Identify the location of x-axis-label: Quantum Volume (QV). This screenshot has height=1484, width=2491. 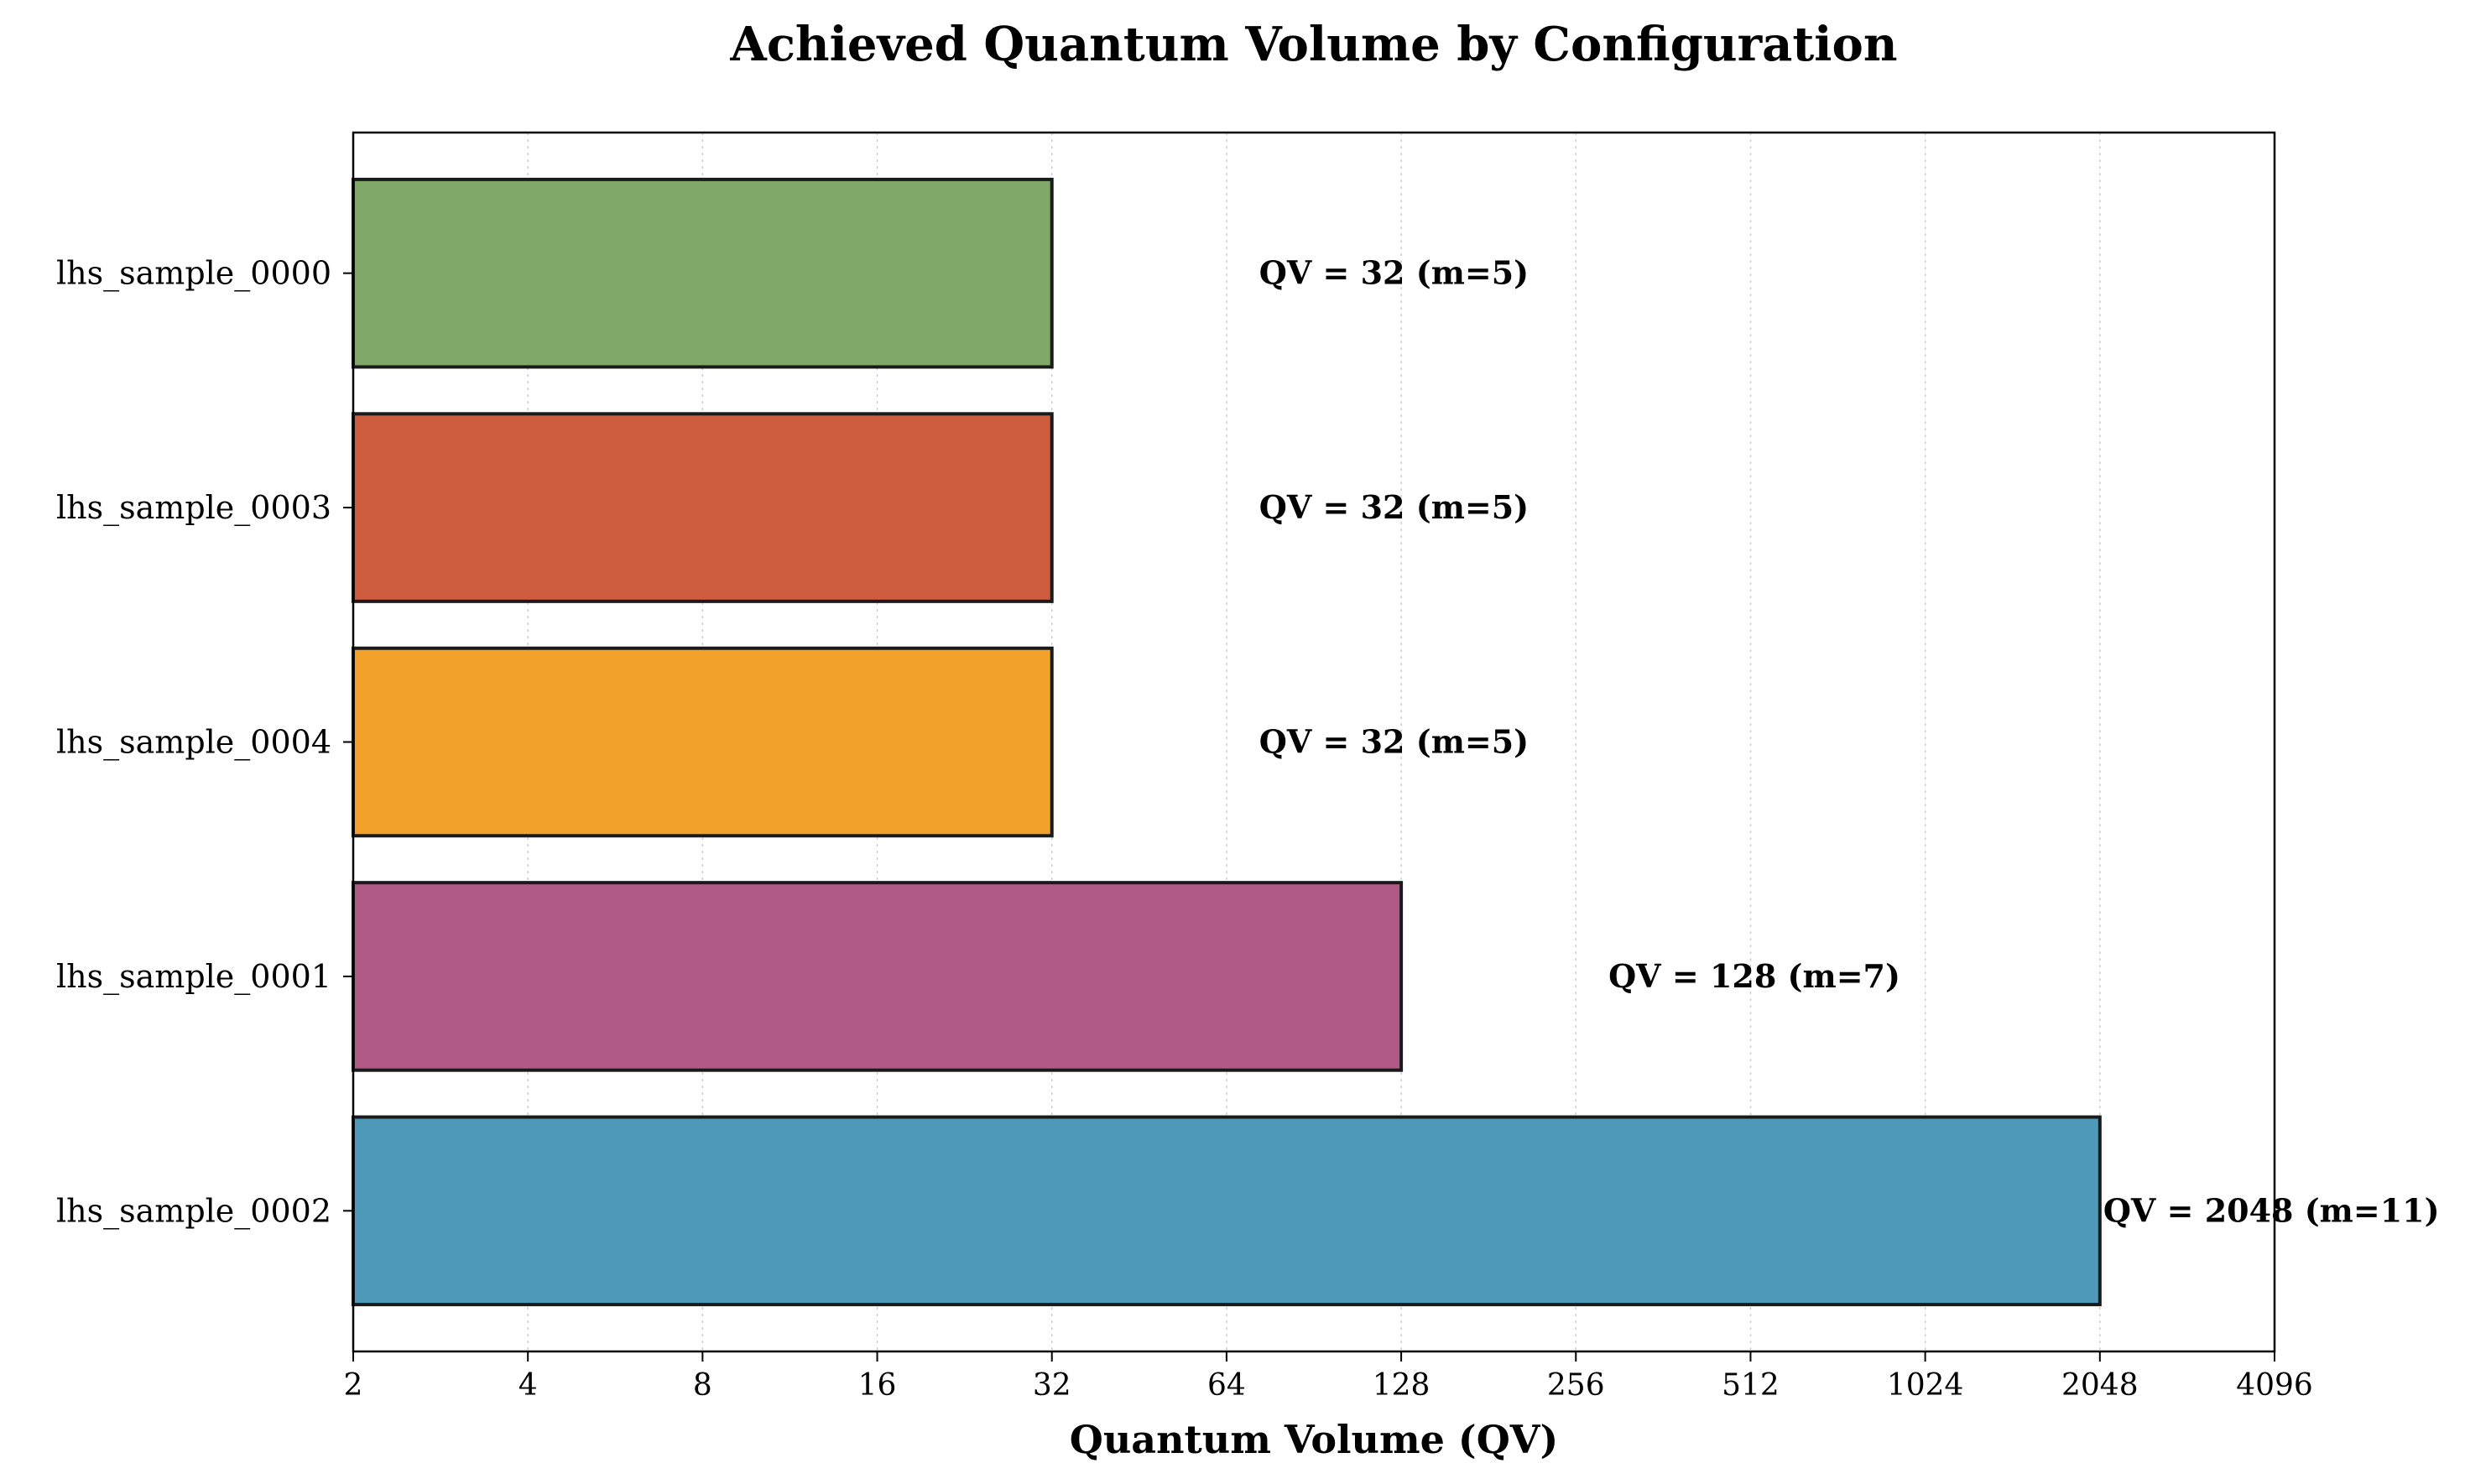
(1314, 1439).